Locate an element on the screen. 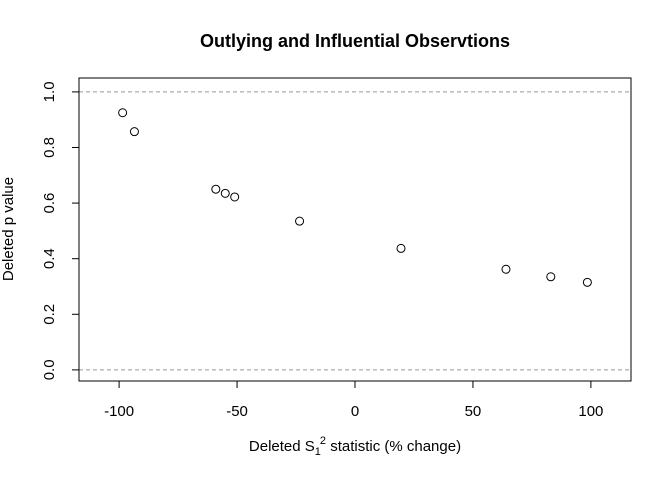 This screenshot has width=672, height=480. x-axis-label-superscript: 2 is located at coordinates (323, 441).